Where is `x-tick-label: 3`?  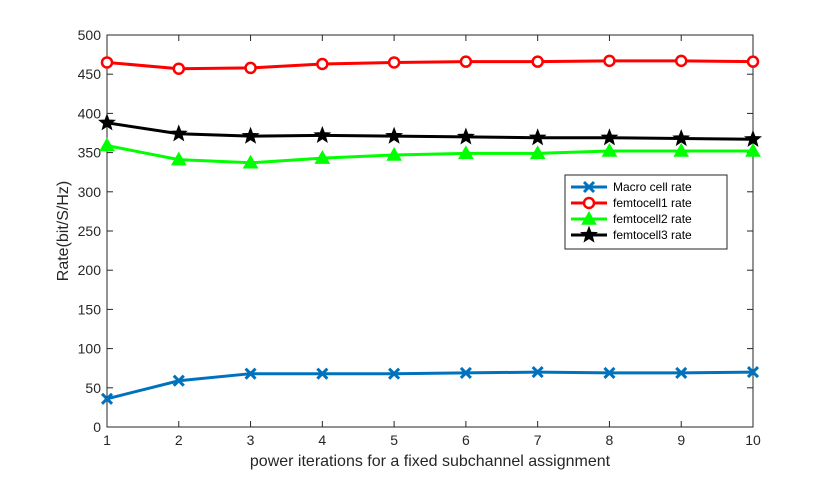 x-tick-label: 3 is located at coordinates (251, 440).